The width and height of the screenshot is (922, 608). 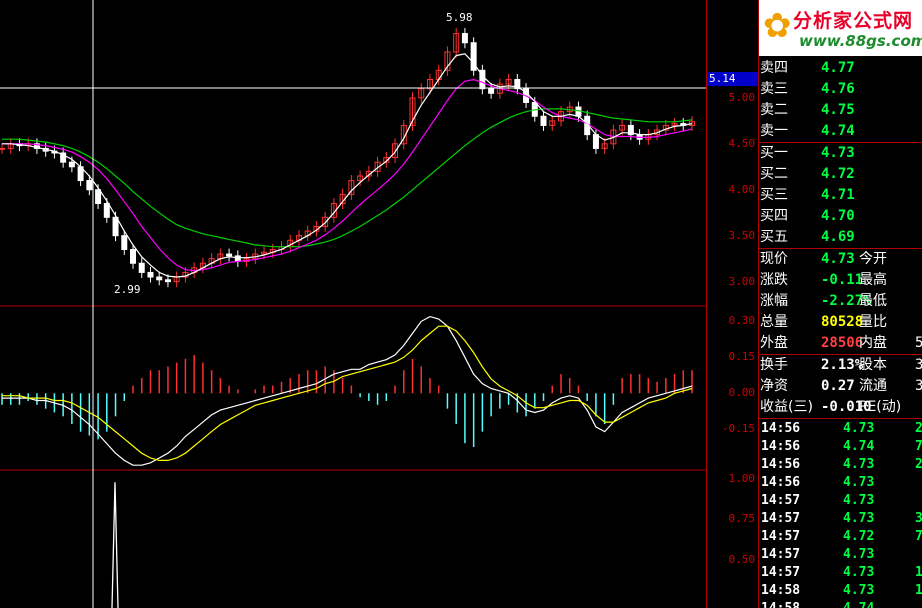 What do you see at coordinates (873, 280) in the screenshot?
I see `quote-label-2: 最高` at bounding box center [873, 280].